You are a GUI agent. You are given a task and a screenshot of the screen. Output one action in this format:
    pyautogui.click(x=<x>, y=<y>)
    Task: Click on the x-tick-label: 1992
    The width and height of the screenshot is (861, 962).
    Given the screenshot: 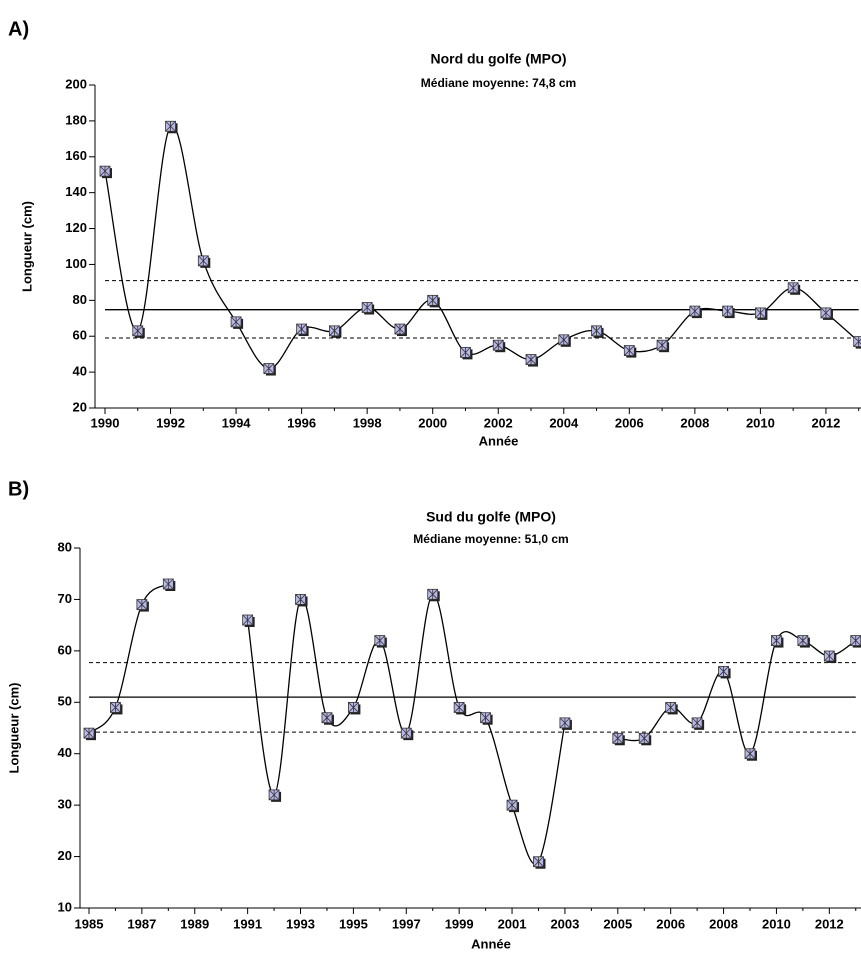 What is the action you would take?
    pyautogui.click(x=170, y=422)
    